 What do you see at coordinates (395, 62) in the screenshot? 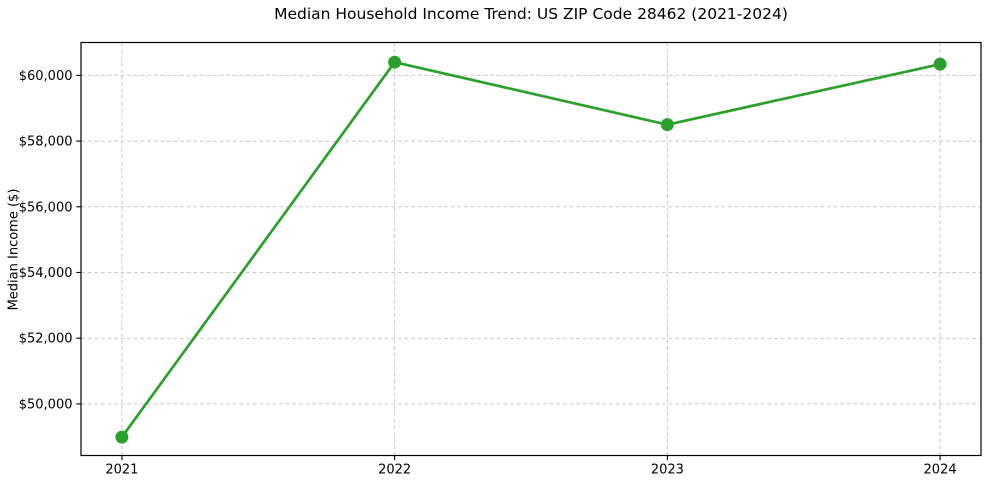
I see `data-point-2022` at bounding box center [395, 62].